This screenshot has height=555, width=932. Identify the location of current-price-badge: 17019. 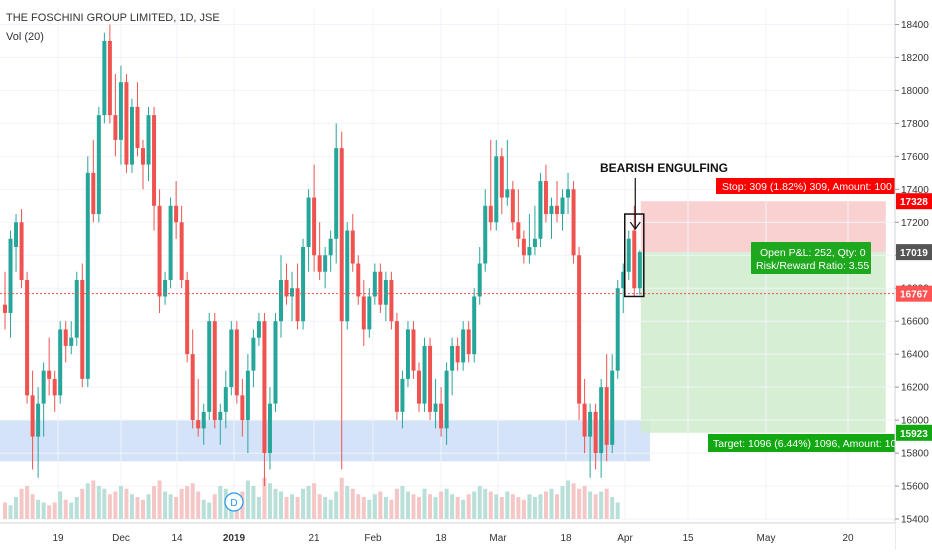
(914, 252).